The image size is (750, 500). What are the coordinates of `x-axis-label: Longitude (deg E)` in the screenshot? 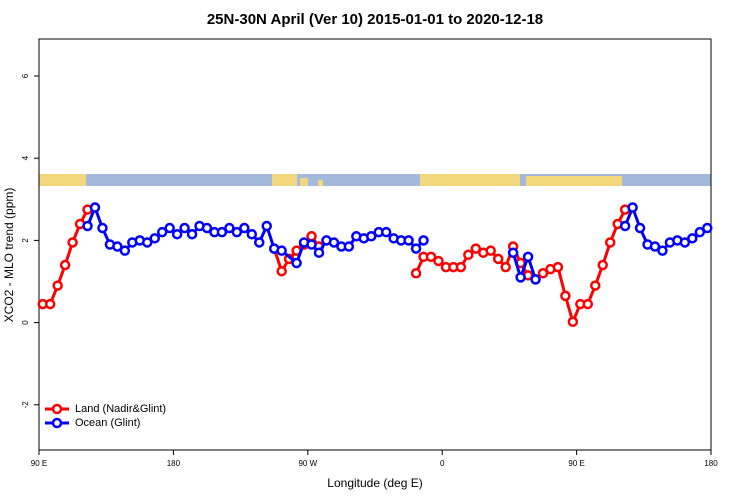 It's located at (374, 483).